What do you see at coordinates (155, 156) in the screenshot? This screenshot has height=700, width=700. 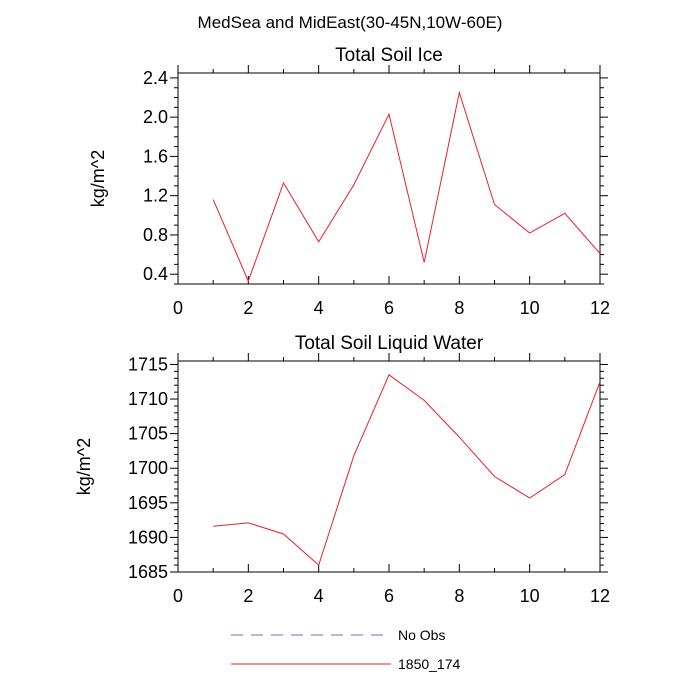 I see `y-tick-label: 1.6` at bounding box center [155, 156].